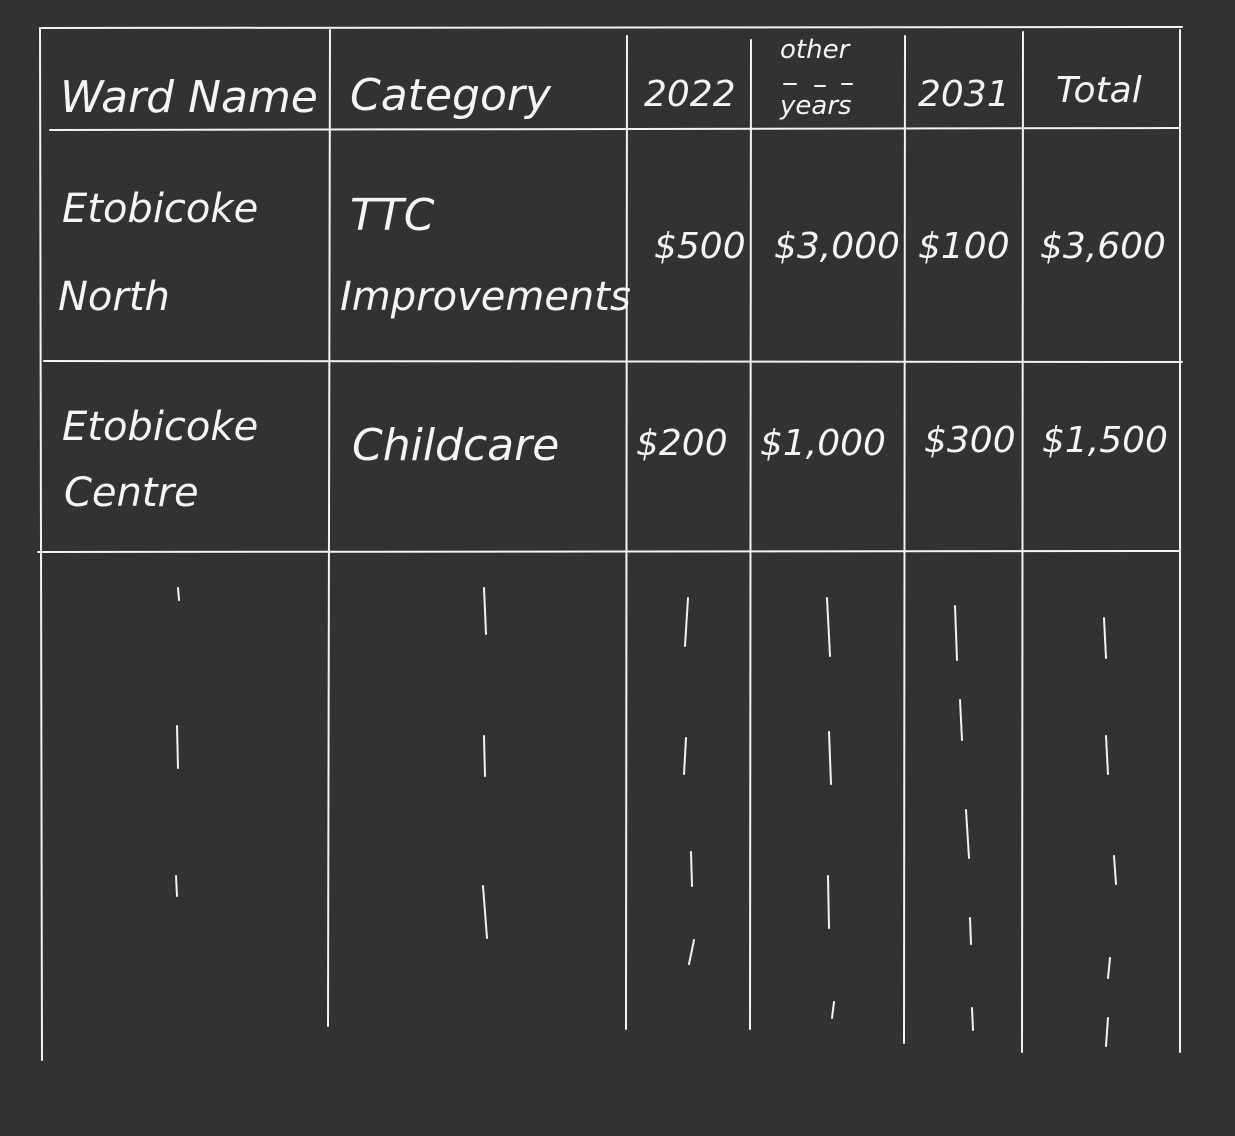 This screenshot has width=1235, height=1136. I want to click on continuation-tick-total, so click(1110, 832).